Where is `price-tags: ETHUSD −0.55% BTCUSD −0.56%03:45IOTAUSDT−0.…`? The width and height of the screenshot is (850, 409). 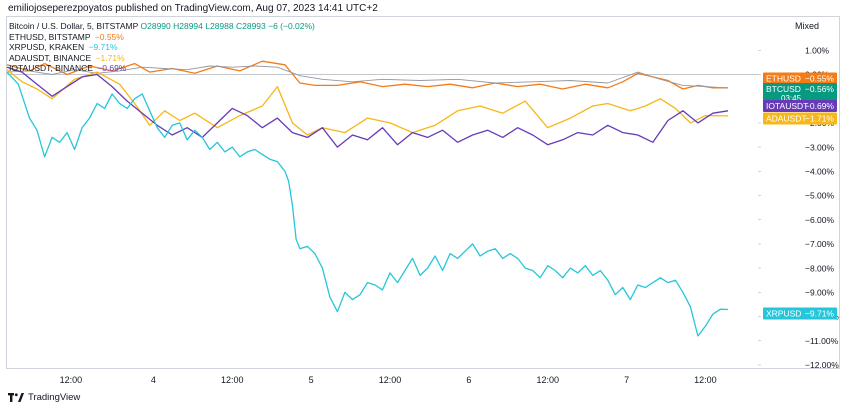
price-tags: ETHUSD −0.55% BTCUSD −0.56%03:45IOTAUSDT−0.… is located at coordinates (800, 196).